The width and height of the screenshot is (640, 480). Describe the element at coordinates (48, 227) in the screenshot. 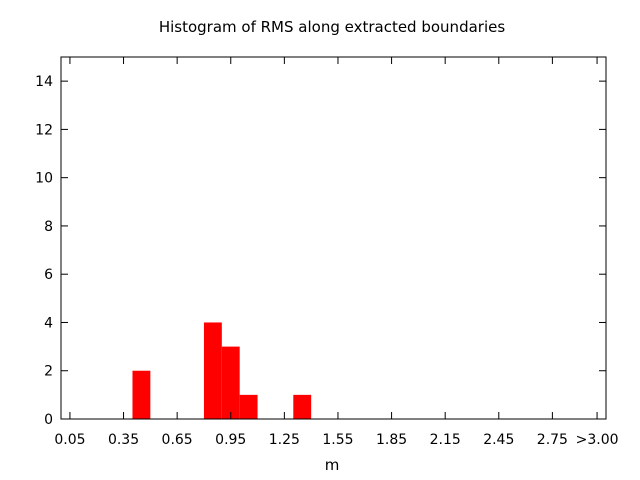

I see `y-tick-label-4: 8` at that location.